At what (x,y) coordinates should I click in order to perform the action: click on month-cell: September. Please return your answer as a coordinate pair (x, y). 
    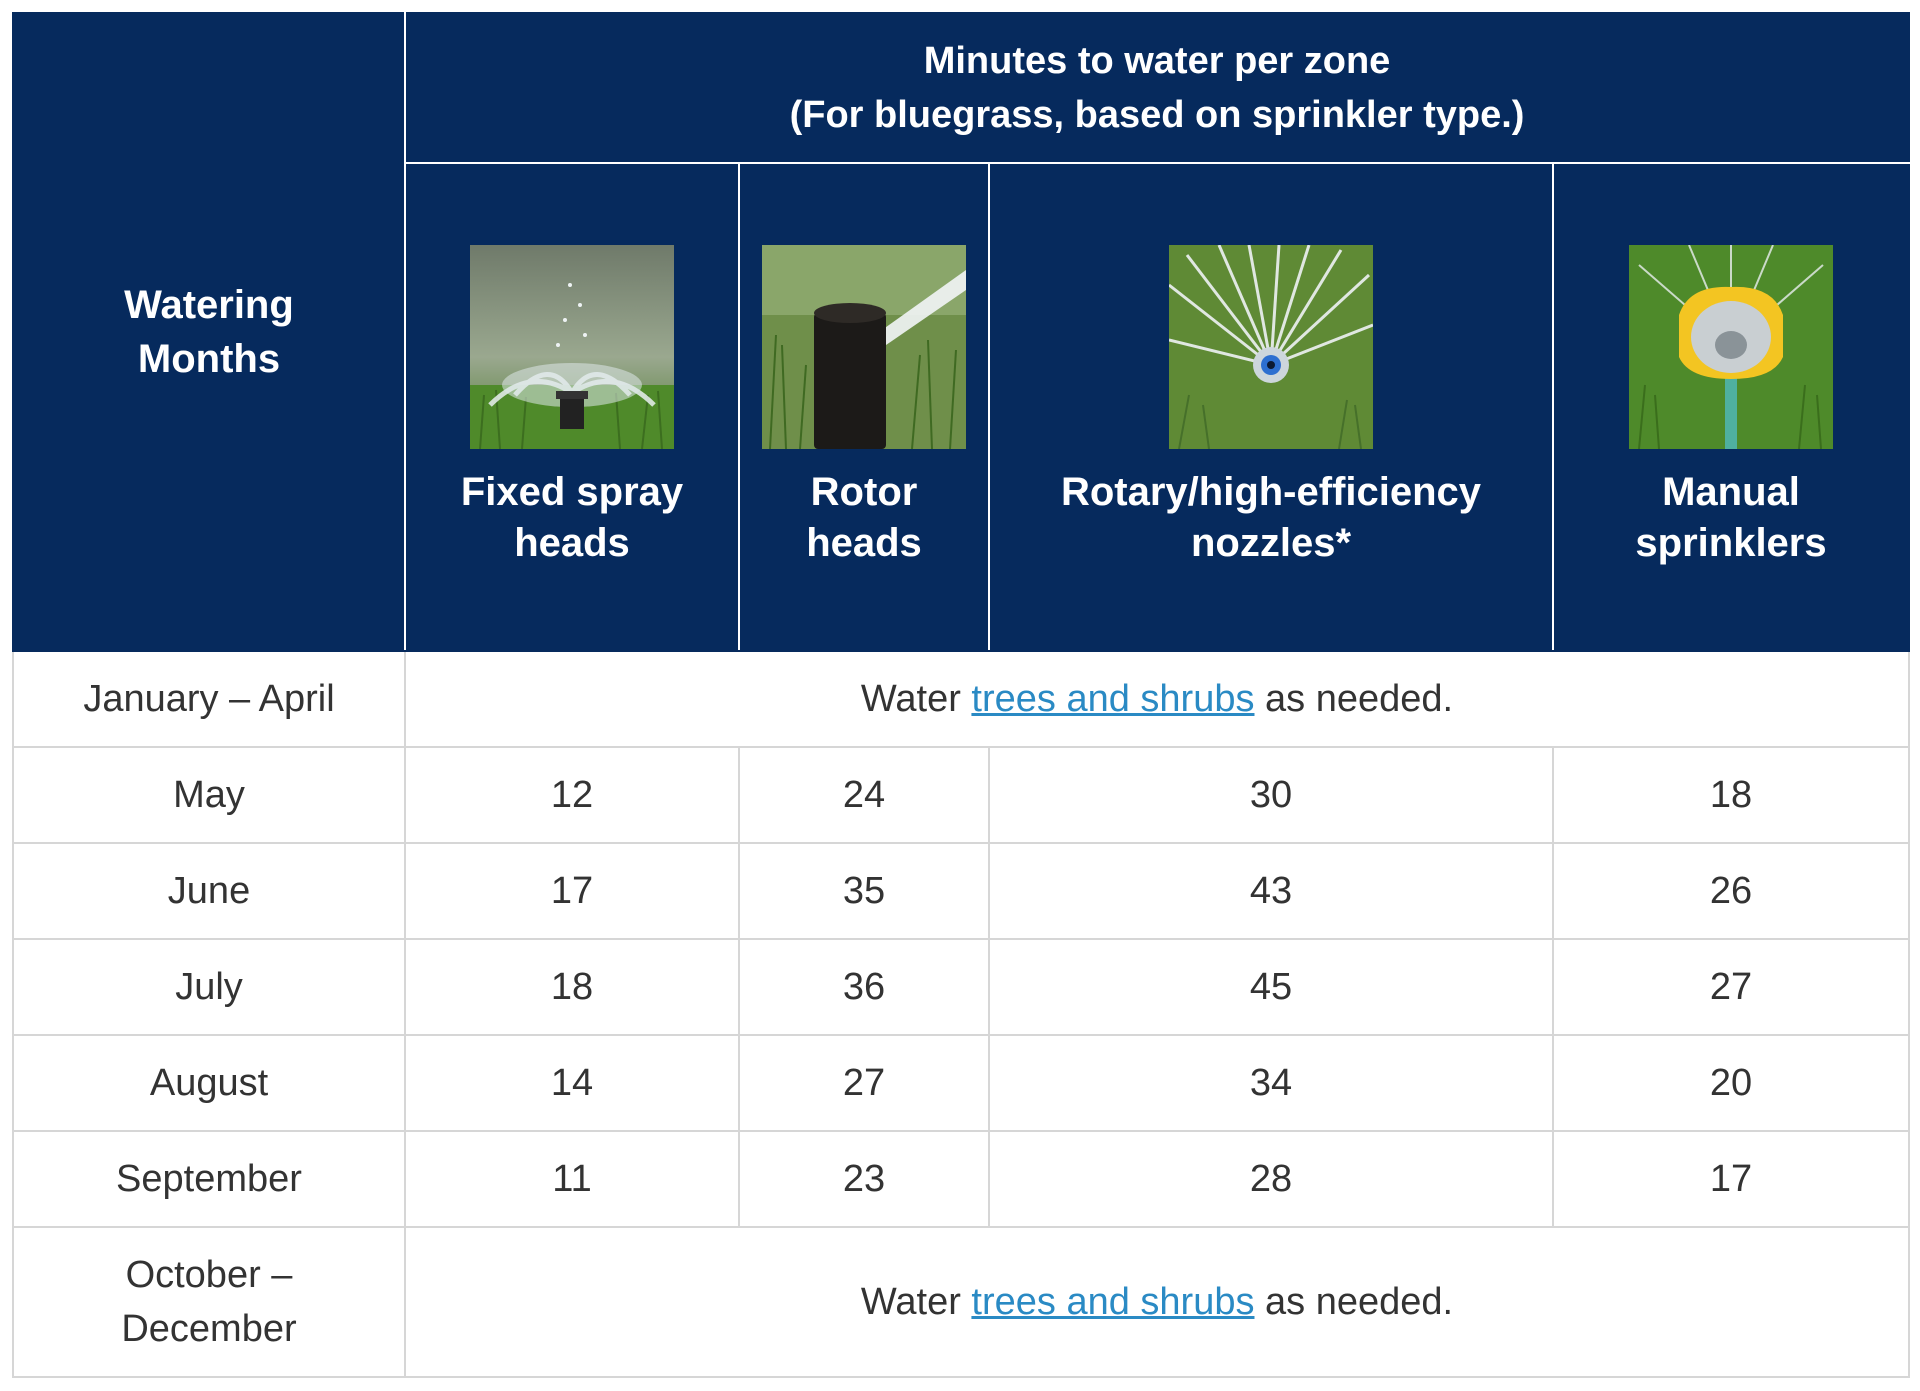
    Looking at the image, I should click on (209, 1179).